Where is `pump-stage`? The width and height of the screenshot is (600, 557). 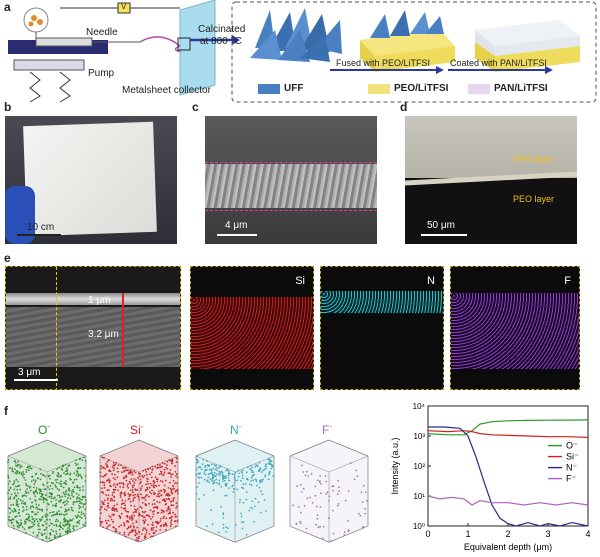
pump-stage is located at coordinates (49, 65).